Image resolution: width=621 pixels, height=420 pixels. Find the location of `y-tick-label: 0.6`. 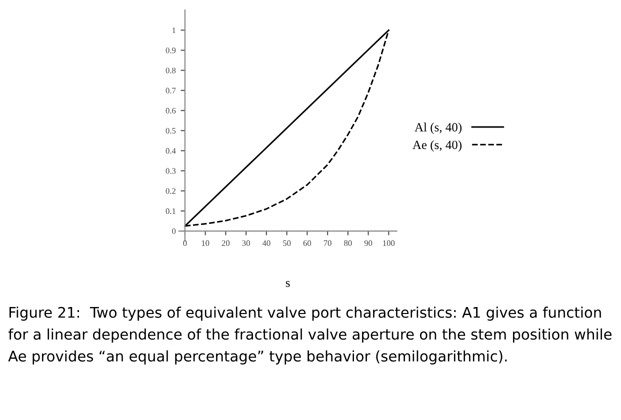

y-tick-label: 0.6 is located at coordinates (171, 111).